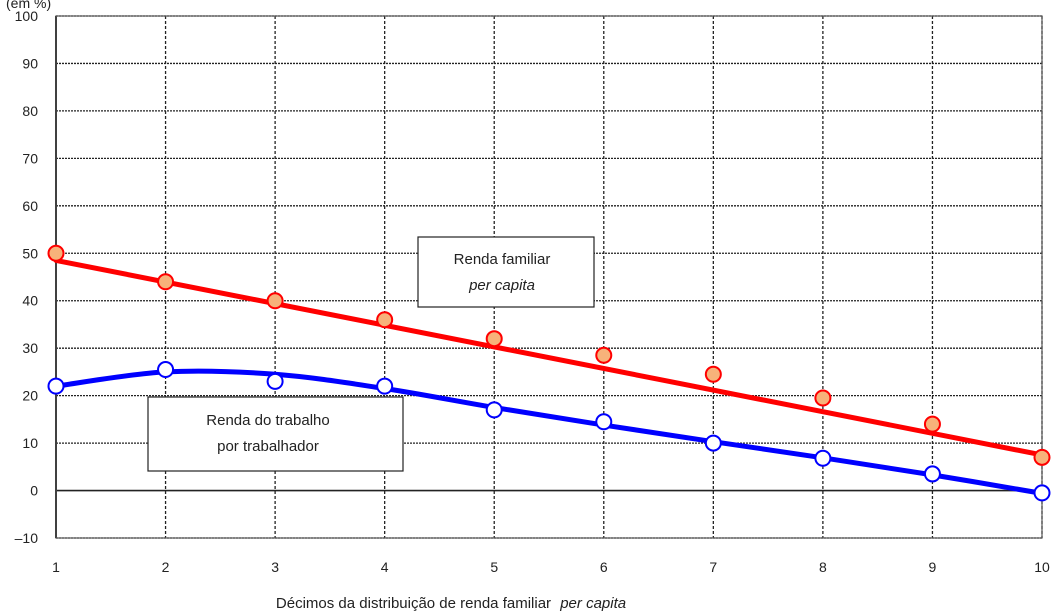 This screenshot has width=1054, height=616. I want to click on y-tick-label-5: 40, so click(30, 301).